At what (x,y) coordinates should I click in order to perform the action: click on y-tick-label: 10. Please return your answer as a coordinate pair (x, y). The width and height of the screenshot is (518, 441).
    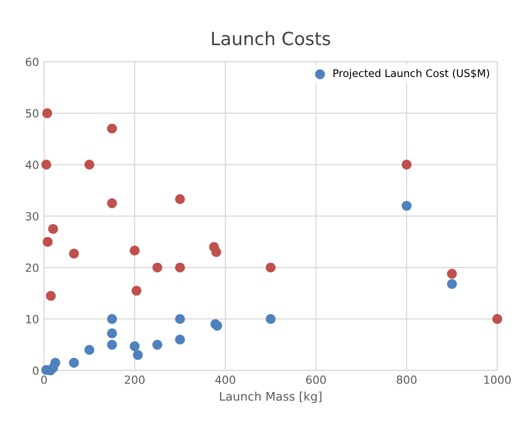
    Looking at the image, I should click on (32, 319).